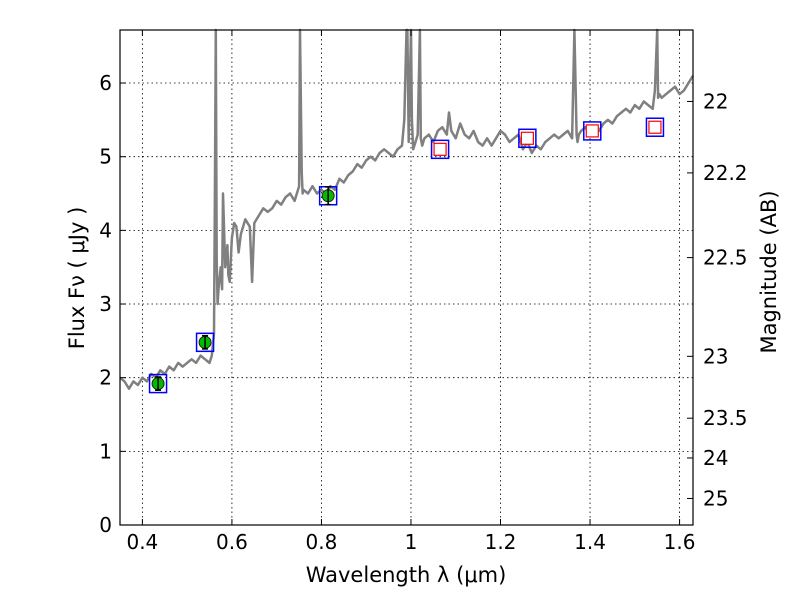 This screenshot has width=800, height=600. Describe the element at coordinates (105, 378) in the screenshot. I see `y-tick-label: 2` at that location.